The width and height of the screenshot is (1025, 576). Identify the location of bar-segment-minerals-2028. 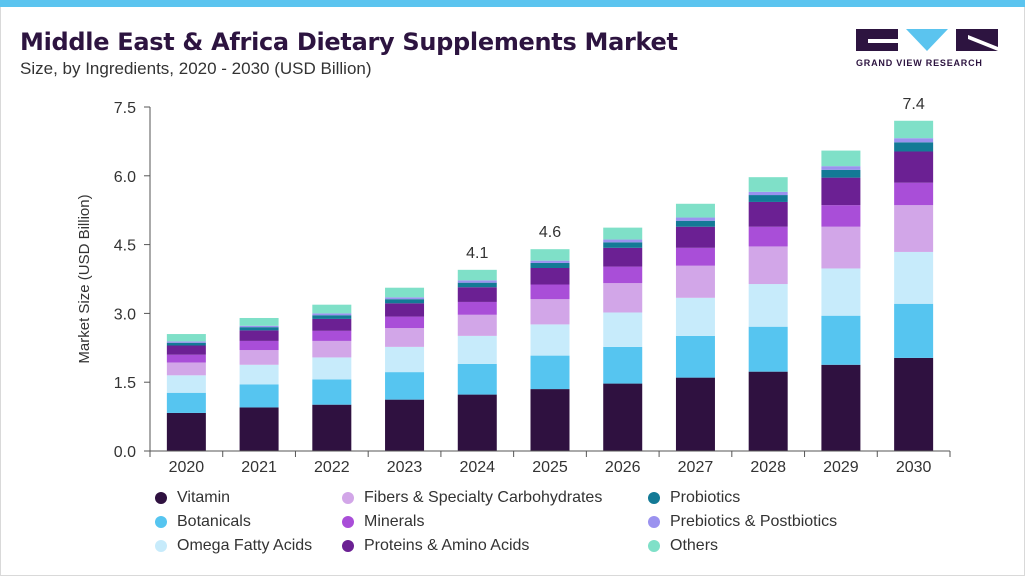
(768, 236).